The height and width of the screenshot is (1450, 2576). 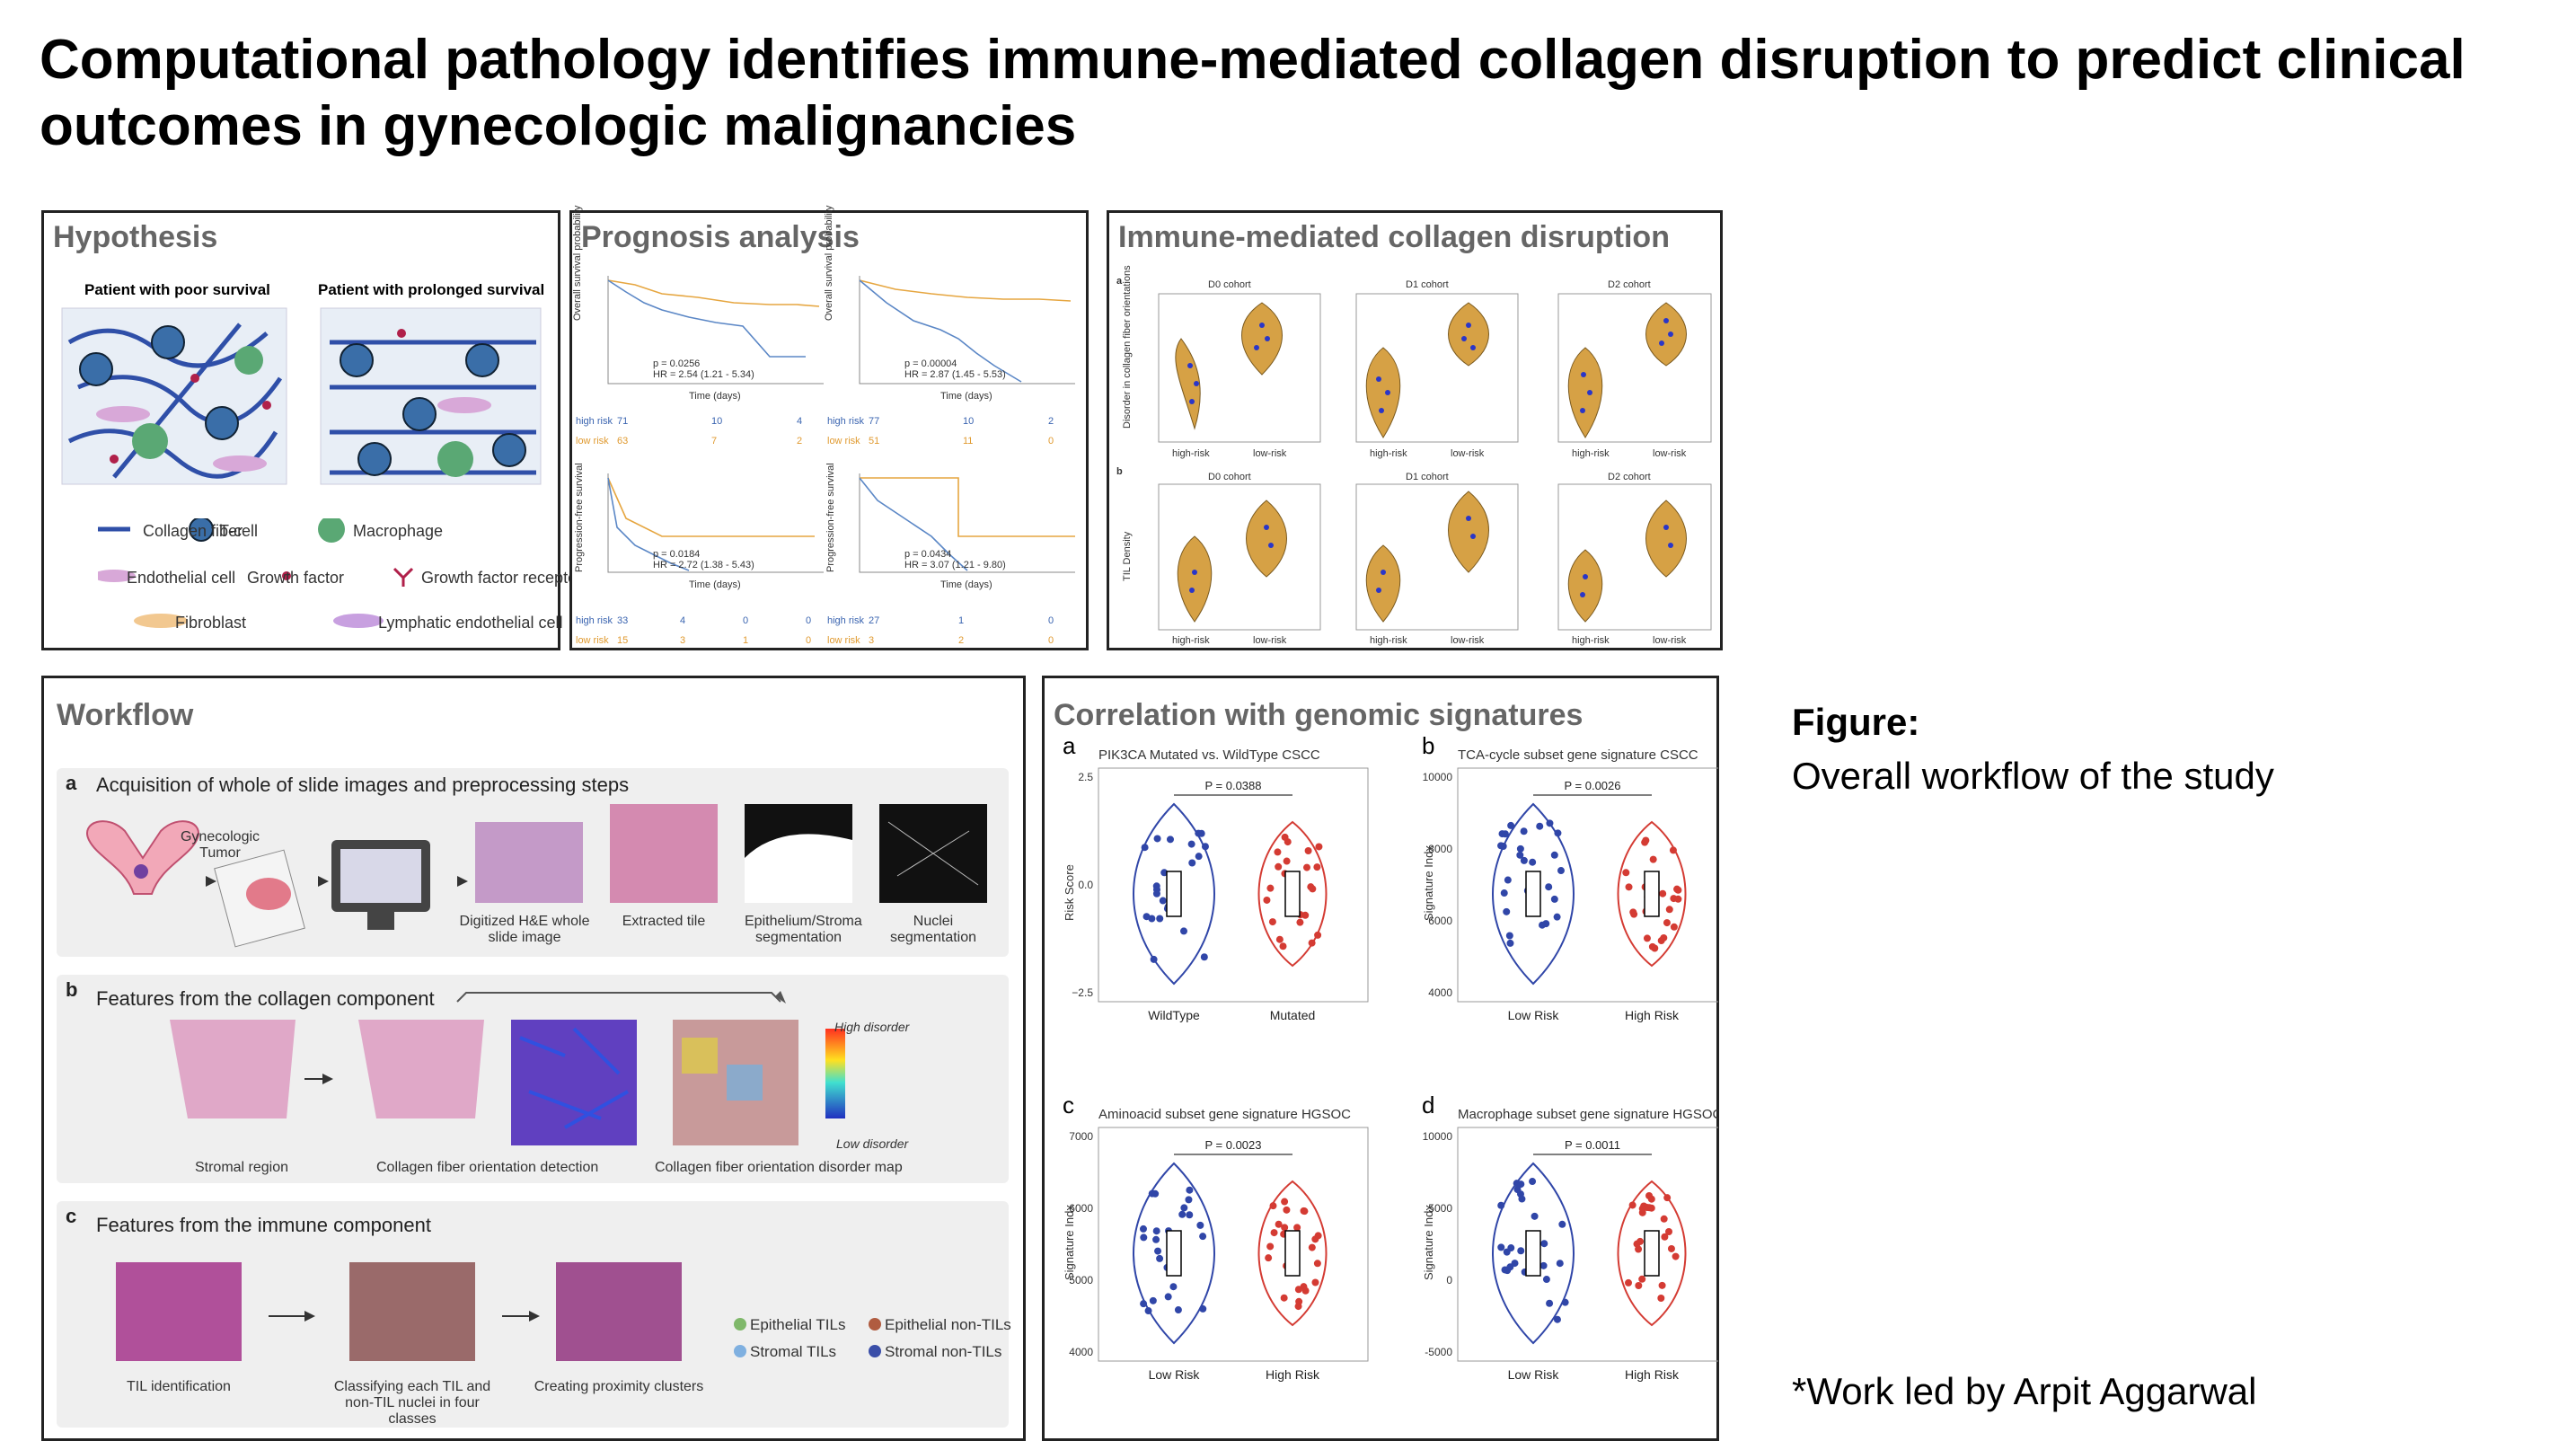 What do you see at coordinates (1081, 1280) in the screenshot?
I see `genomic-ytick: 5000` at bounding box center [1081, 1280].